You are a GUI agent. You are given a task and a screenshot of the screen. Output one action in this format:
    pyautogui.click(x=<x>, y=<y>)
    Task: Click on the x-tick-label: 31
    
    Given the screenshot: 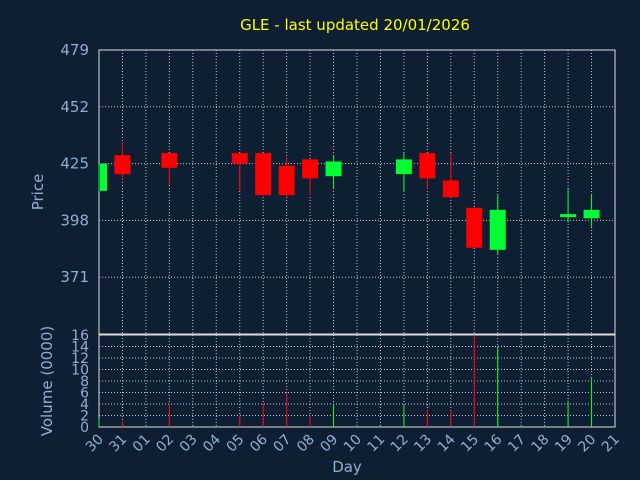 What is the action you would take?
    pyautogui.click(x=118, y=444)
    